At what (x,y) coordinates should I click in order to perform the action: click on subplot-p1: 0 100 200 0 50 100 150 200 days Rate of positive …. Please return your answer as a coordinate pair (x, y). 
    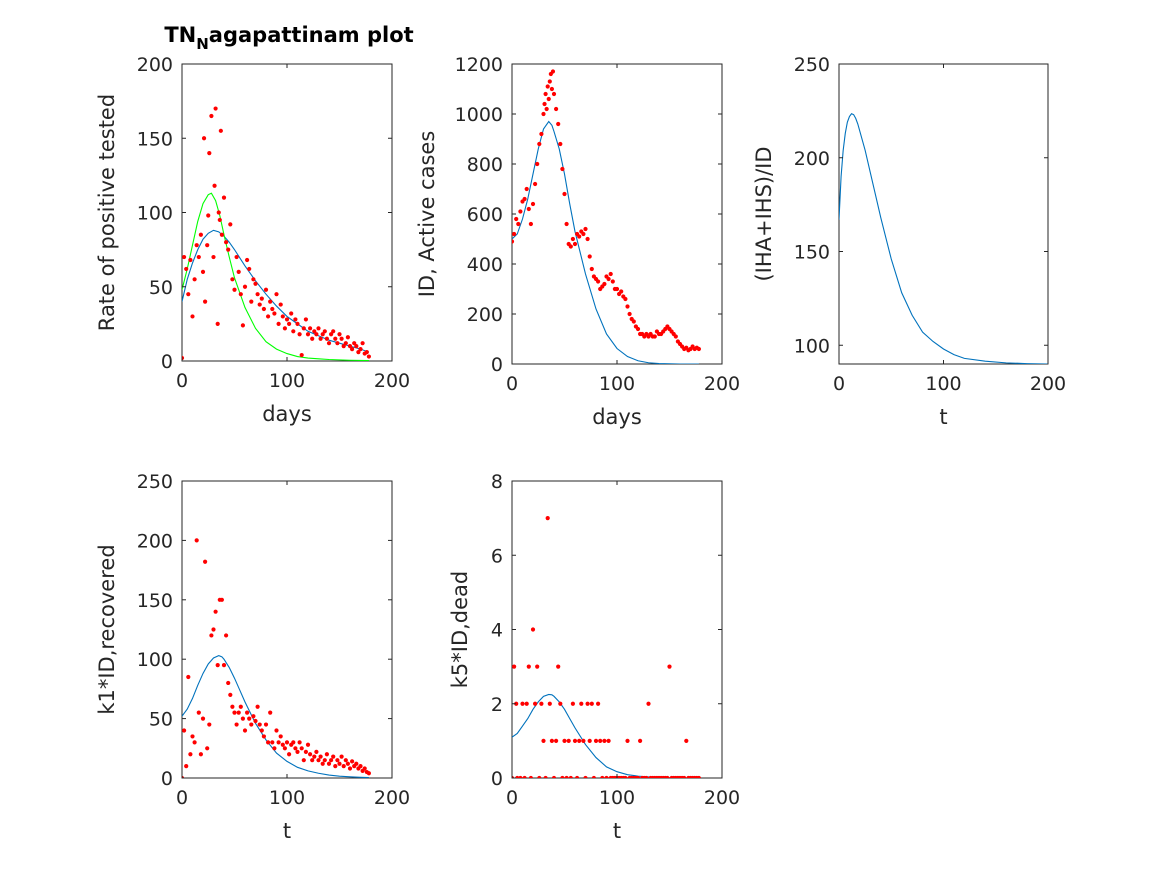
    Looking at the image, I should click on (252, 240).